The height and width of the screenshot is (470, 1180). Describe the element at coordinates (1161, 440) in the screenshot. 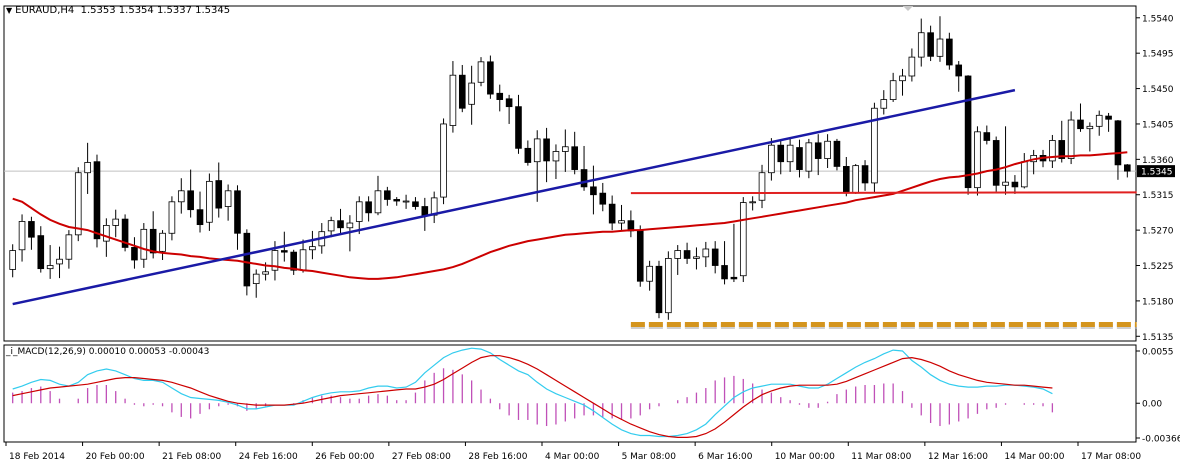

I see `macd-tick-label: -0.00366` at that location.